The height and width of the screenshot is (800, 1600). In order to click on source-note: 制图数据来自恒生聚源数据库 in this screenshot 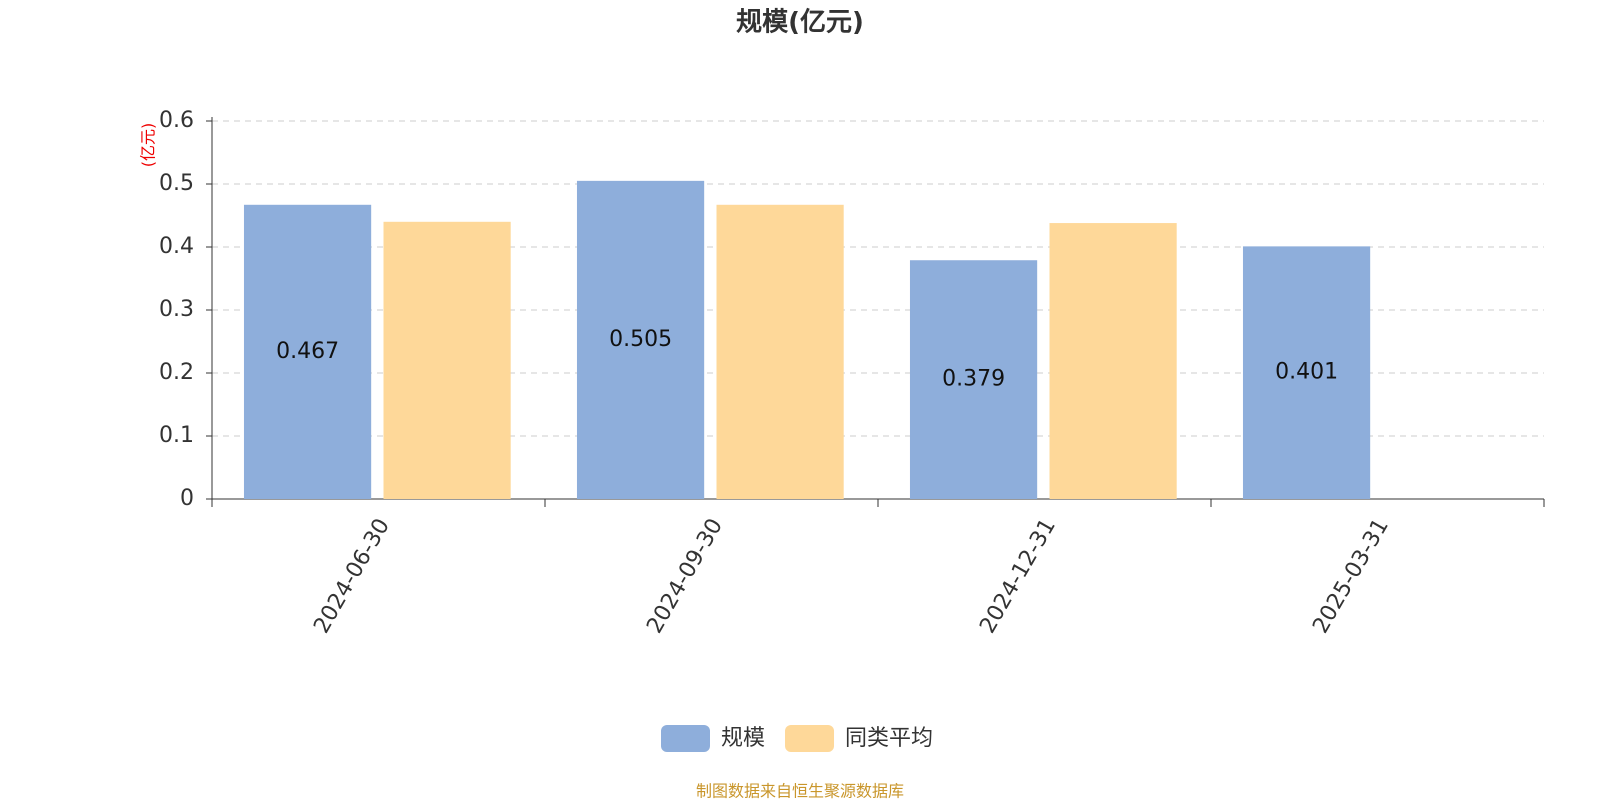, I will do `click(800, 791)`.